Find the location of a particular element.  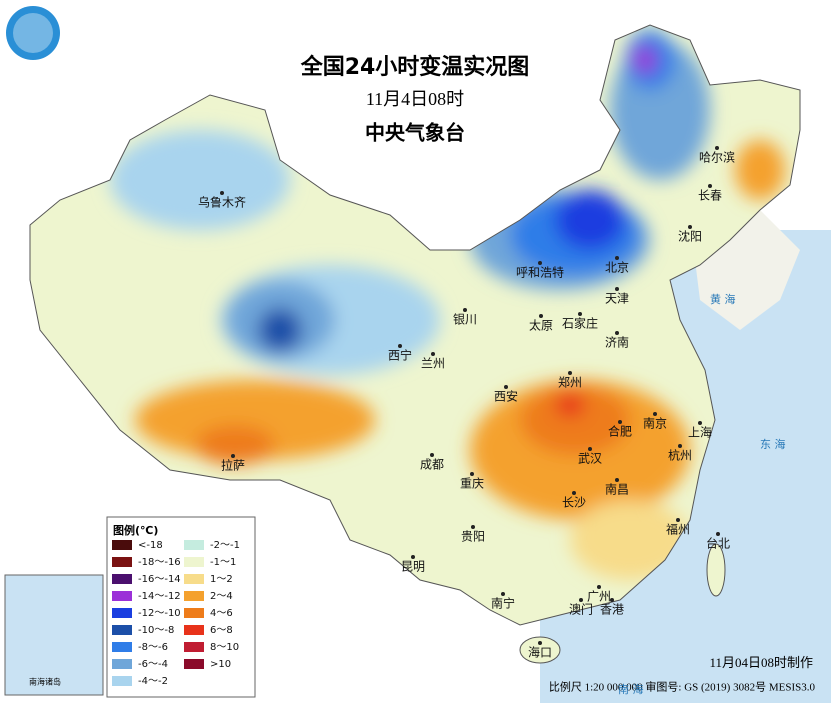

city-label: 西宁 is located at coordinates (400, 355).